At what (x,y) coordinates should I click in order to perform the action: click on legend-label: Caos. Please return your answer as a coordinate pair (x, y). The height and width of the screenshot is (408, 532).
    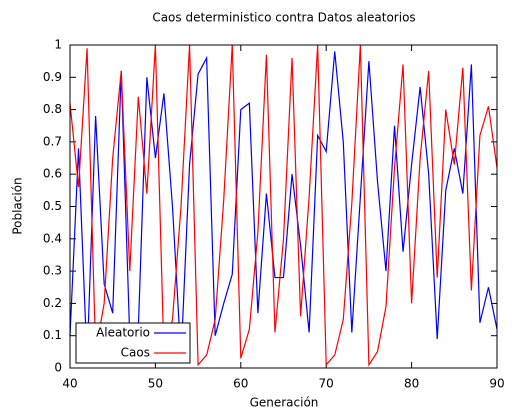
    Looking at the image, I should click on (135, 353).